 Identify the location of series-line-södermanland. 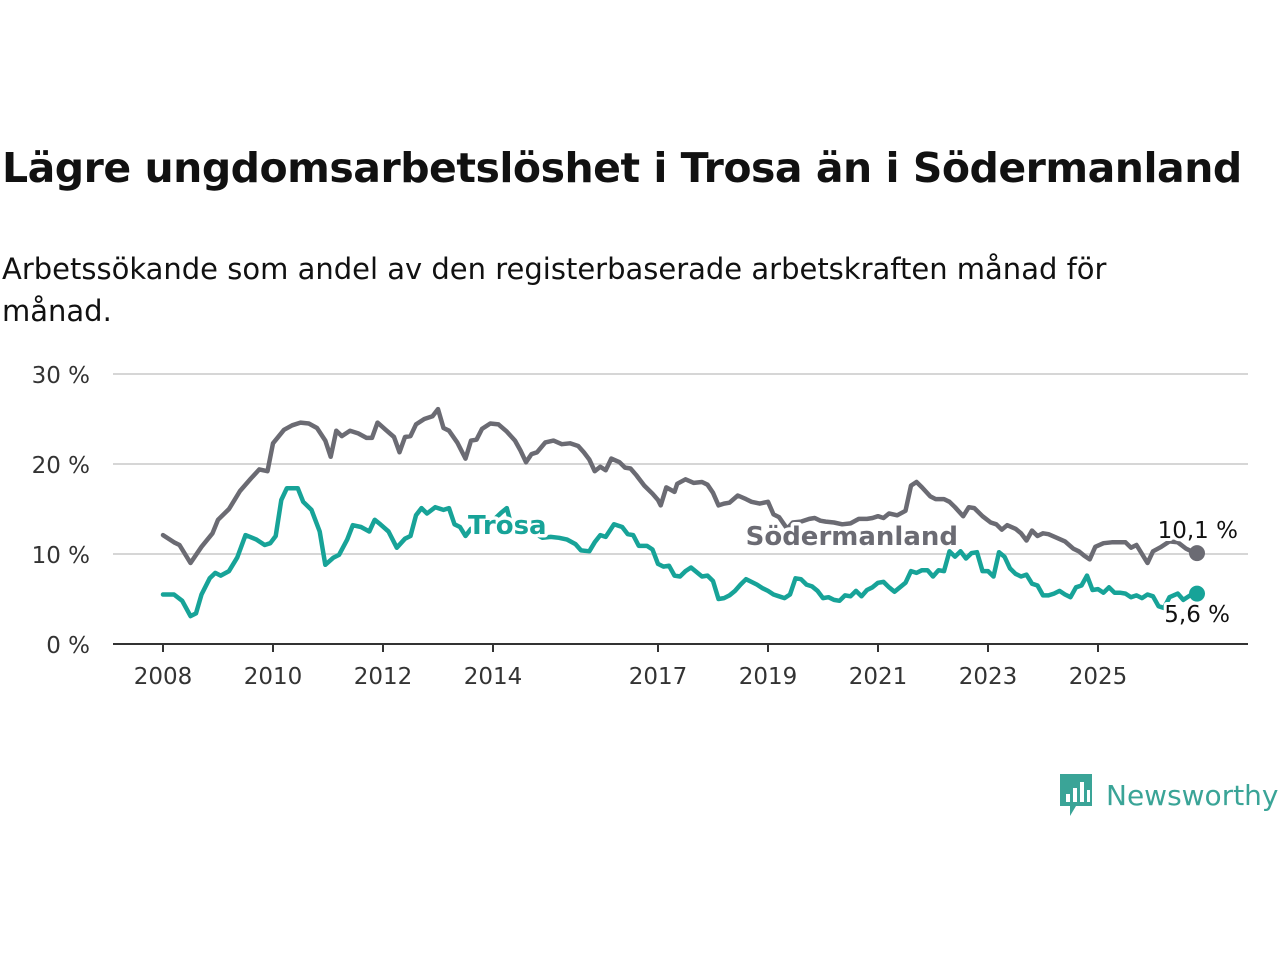
(680, 486).